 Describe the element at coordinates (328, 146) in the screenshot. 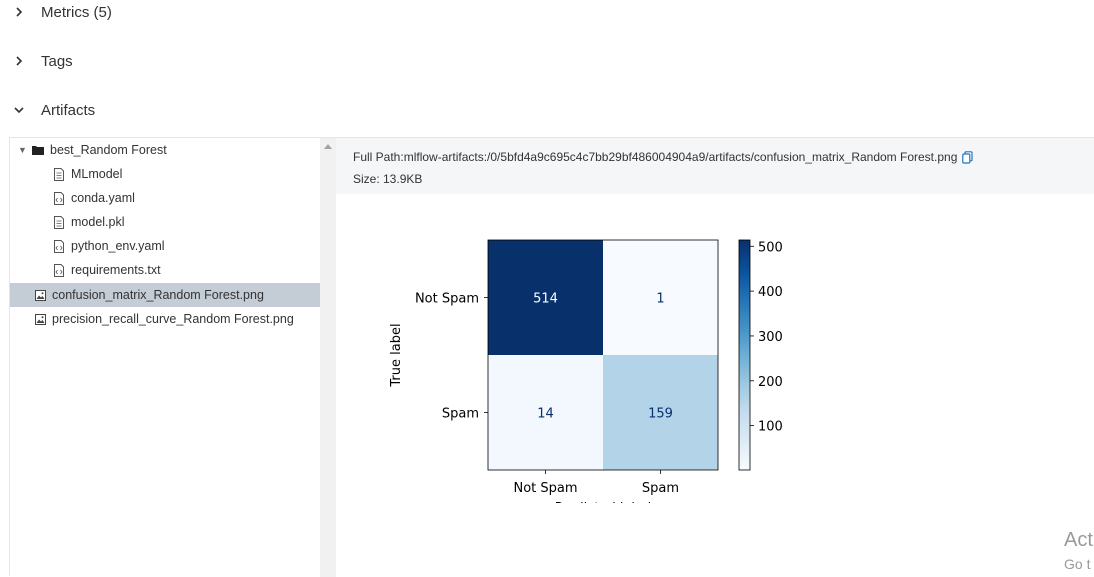

I see `scroll-up-arrow-icon` at that location.